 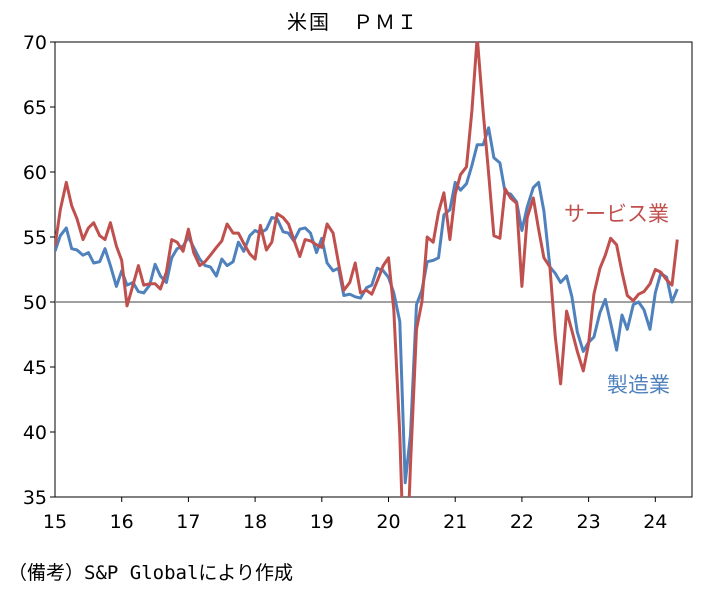 I want to click on x-tick-label: 15, so click(x=55, y=522).